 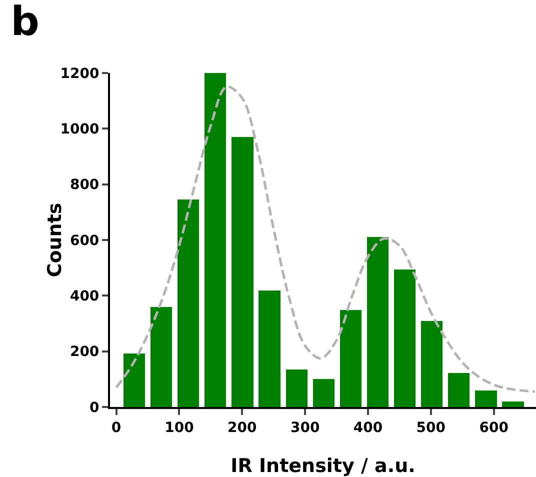 What do you see at coordinates (85, 240) in the screenshot?
I see `y-tick-label: 600` at bounding box center [85, 240].